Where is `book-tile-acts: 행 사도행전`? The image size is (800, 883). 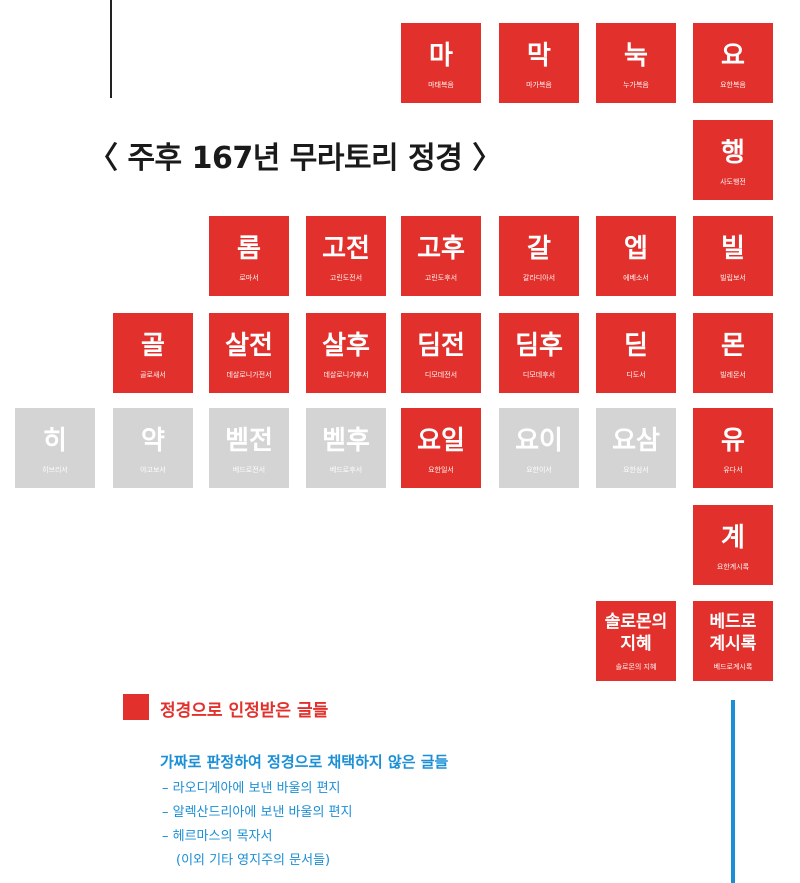
book-tile-acts: 행 사도행전 is located at coordinates (733, 160).